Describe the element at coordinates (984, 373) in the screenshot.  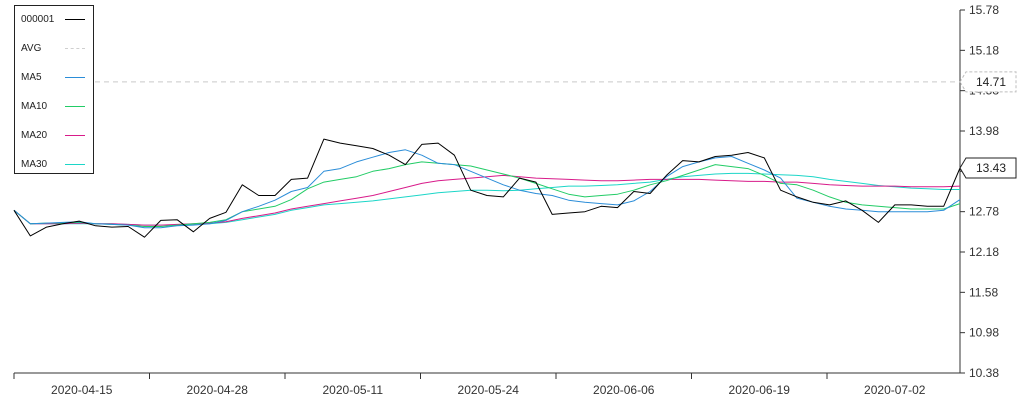
I see `y-tick-label: 10.38` at that location.